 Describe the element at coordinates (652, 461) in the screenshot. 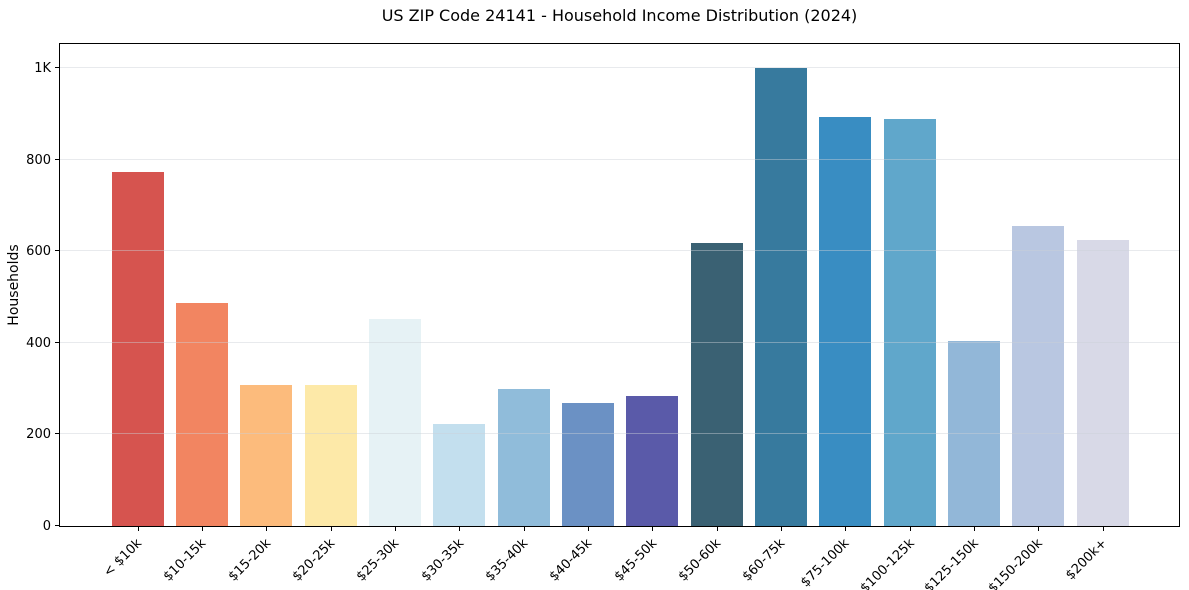

I see `bar-45-50k` at that location.